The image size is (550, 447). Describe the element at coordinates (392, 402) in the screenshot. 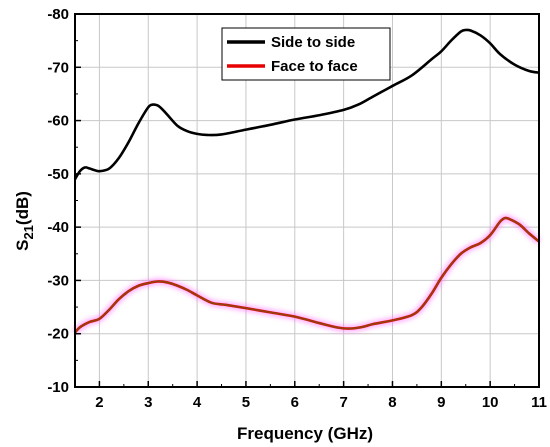

I see `x-tick-label: 8` at that location.